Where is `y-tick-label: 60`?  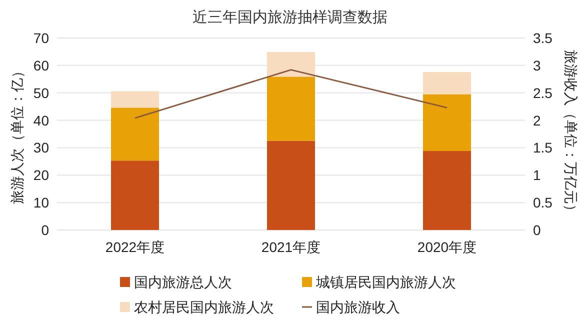 y-tick-label: 60 is located at coordinates (41, 65).